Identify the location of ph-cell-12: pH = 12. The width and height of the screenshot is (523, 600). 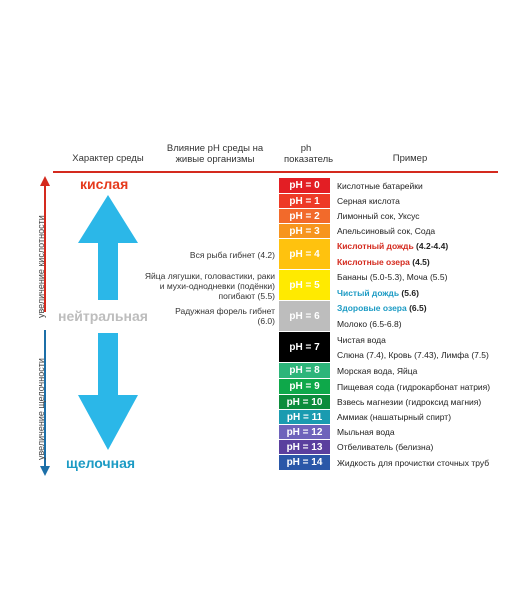
(304, 432).